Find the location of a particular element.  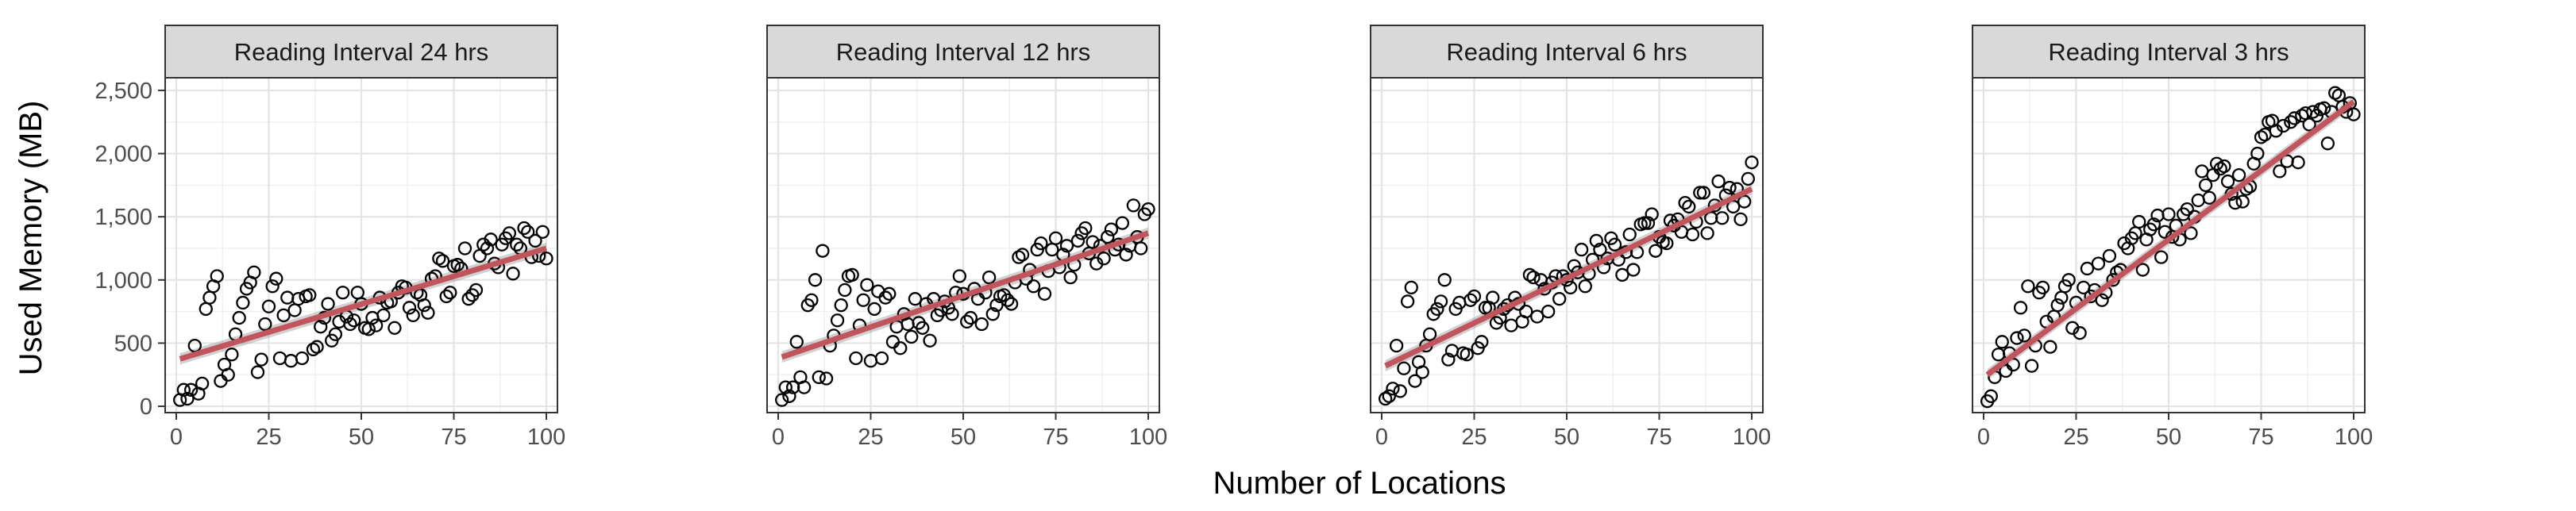

y-tick-label: 2,000 is located at coordinates (123, 154).